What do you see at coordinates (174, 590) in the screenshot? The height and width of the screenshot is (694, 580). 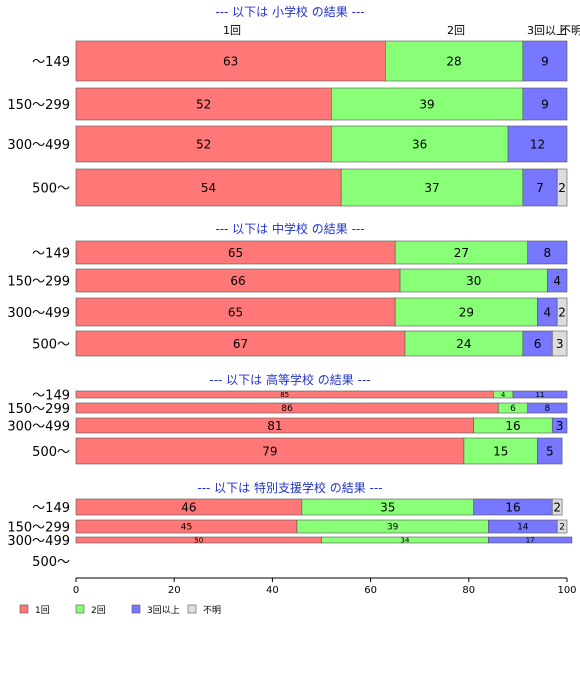 I see `x-tick-label: 20` at bounding box center [174, 590].